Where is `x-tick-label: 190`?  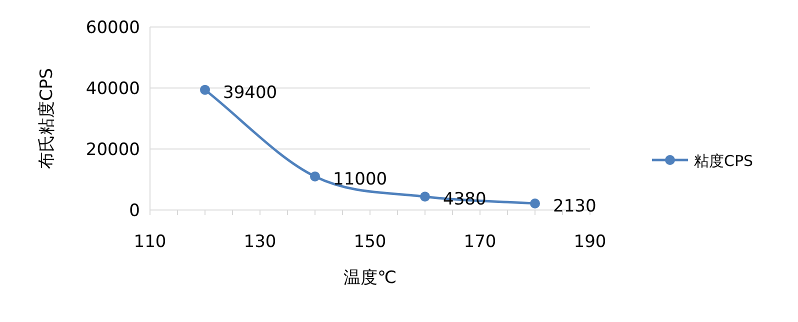 x-tick-label: 190 is located at coordinates (590, 242).